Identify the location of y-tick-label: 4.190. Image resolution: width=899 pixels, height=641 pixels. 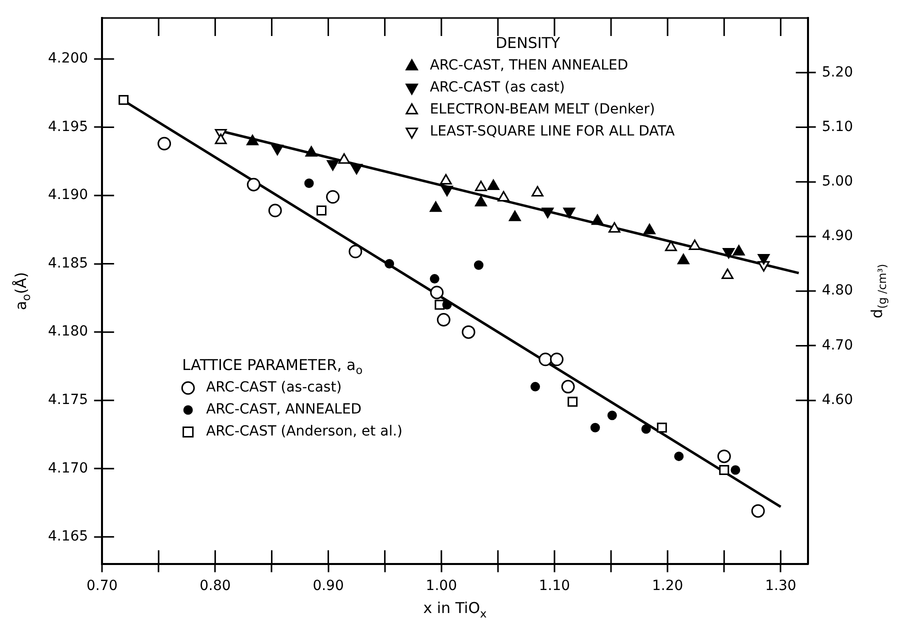
(68, 195).